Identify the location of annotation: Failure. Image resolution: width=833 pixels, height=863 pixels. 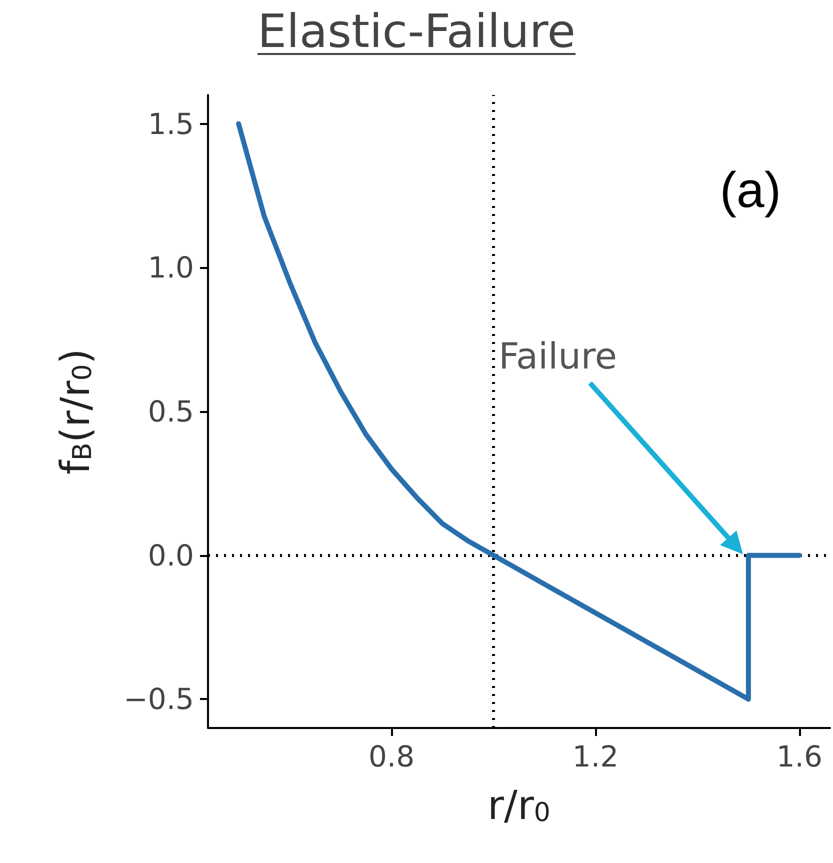
(558, 357).